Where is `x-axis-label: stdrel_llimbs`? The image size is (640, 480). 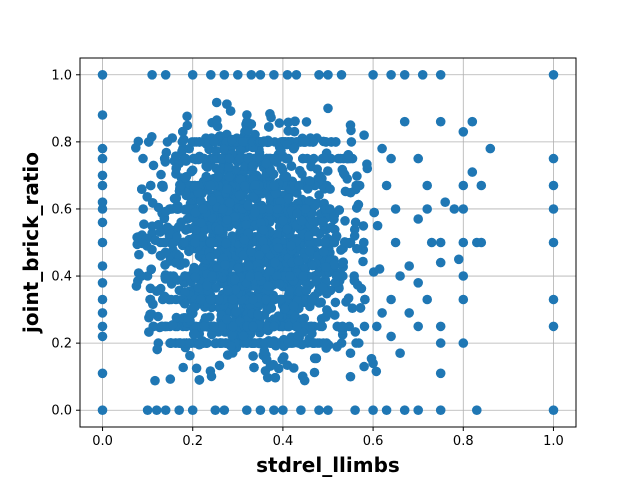 x-axis-label: stdrel_llimbs is located at coordinates (328, 465).